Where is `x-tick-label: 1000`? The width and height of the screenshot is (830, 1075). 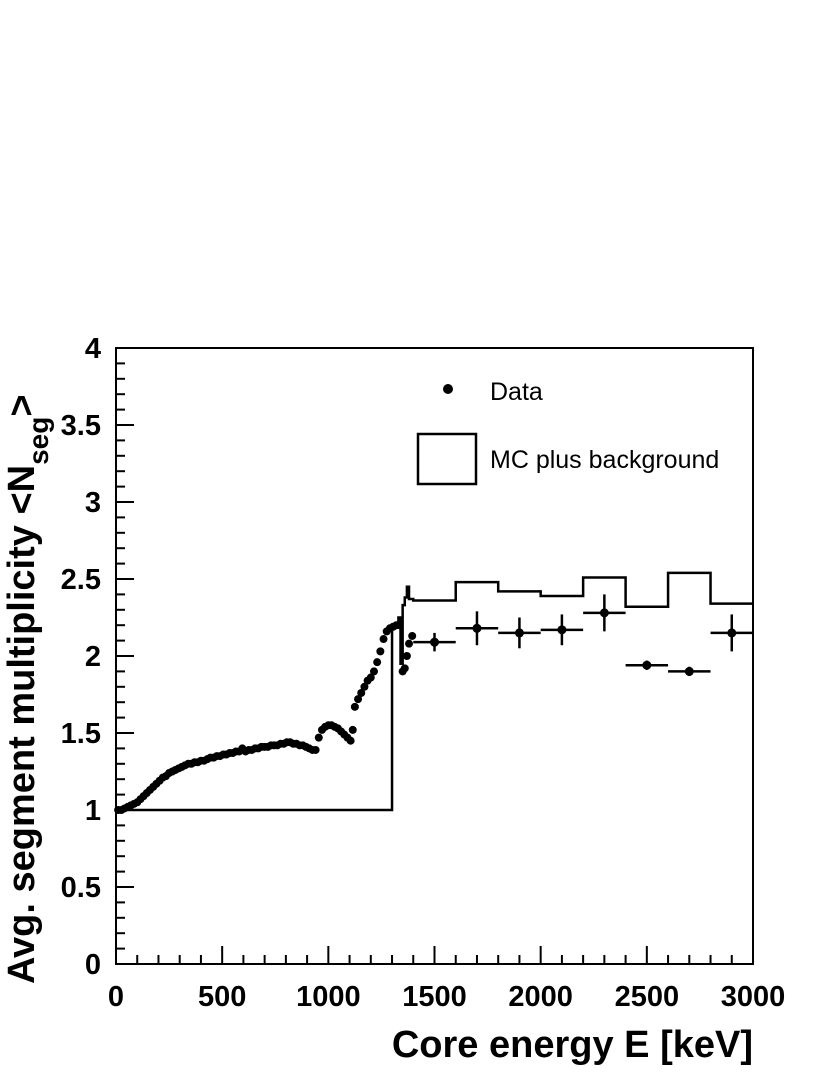 x-tick-label: 1000 is located at coordinates (328, 997).